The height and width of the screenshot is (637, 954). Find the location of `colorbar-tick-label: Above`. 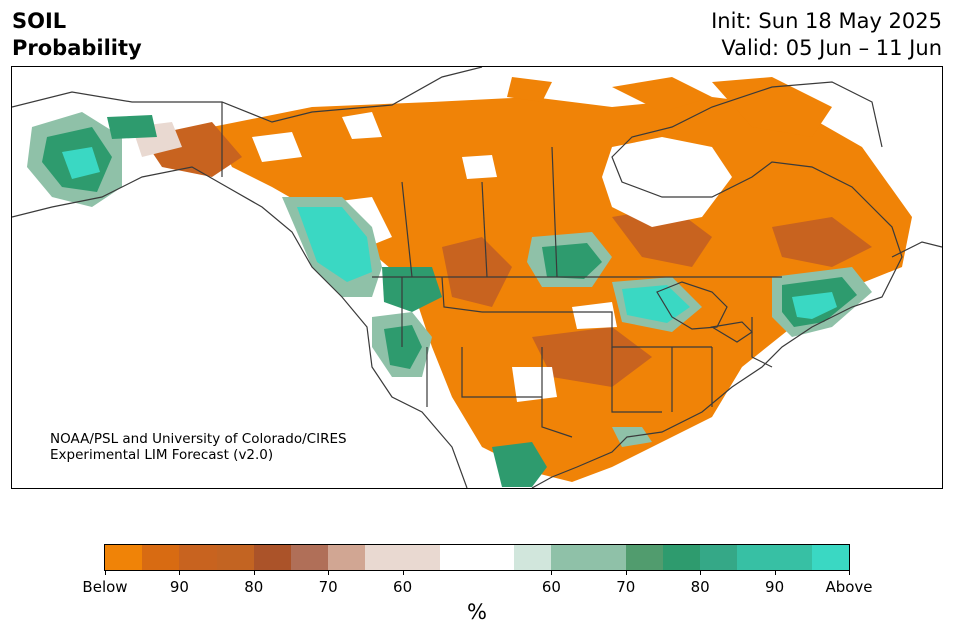

colorbar-tick-label: Above is located at coordinates (849, 587).